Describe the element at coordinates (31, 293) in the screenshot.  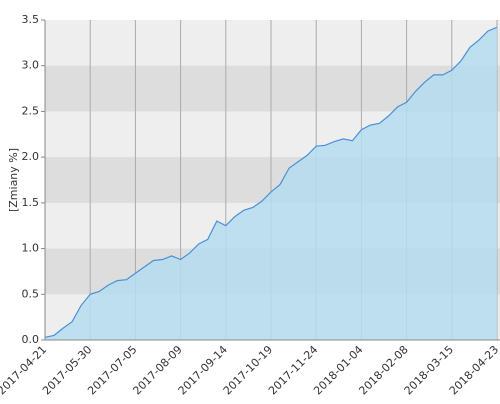
I see `y-tick-label: 0.5` at that location.